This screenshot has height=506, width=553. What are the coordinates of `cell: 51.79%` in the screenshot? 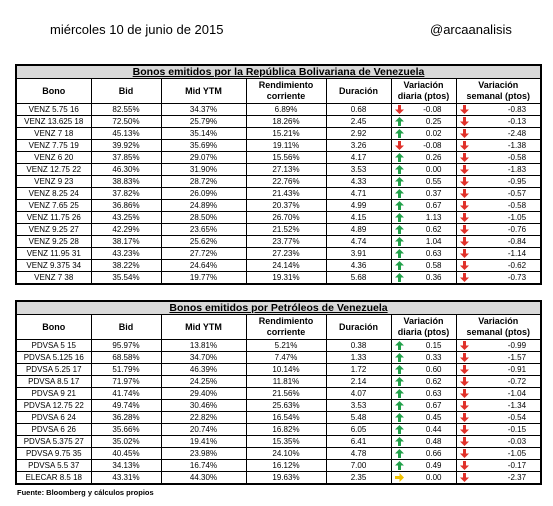 It's located at (126, 369).